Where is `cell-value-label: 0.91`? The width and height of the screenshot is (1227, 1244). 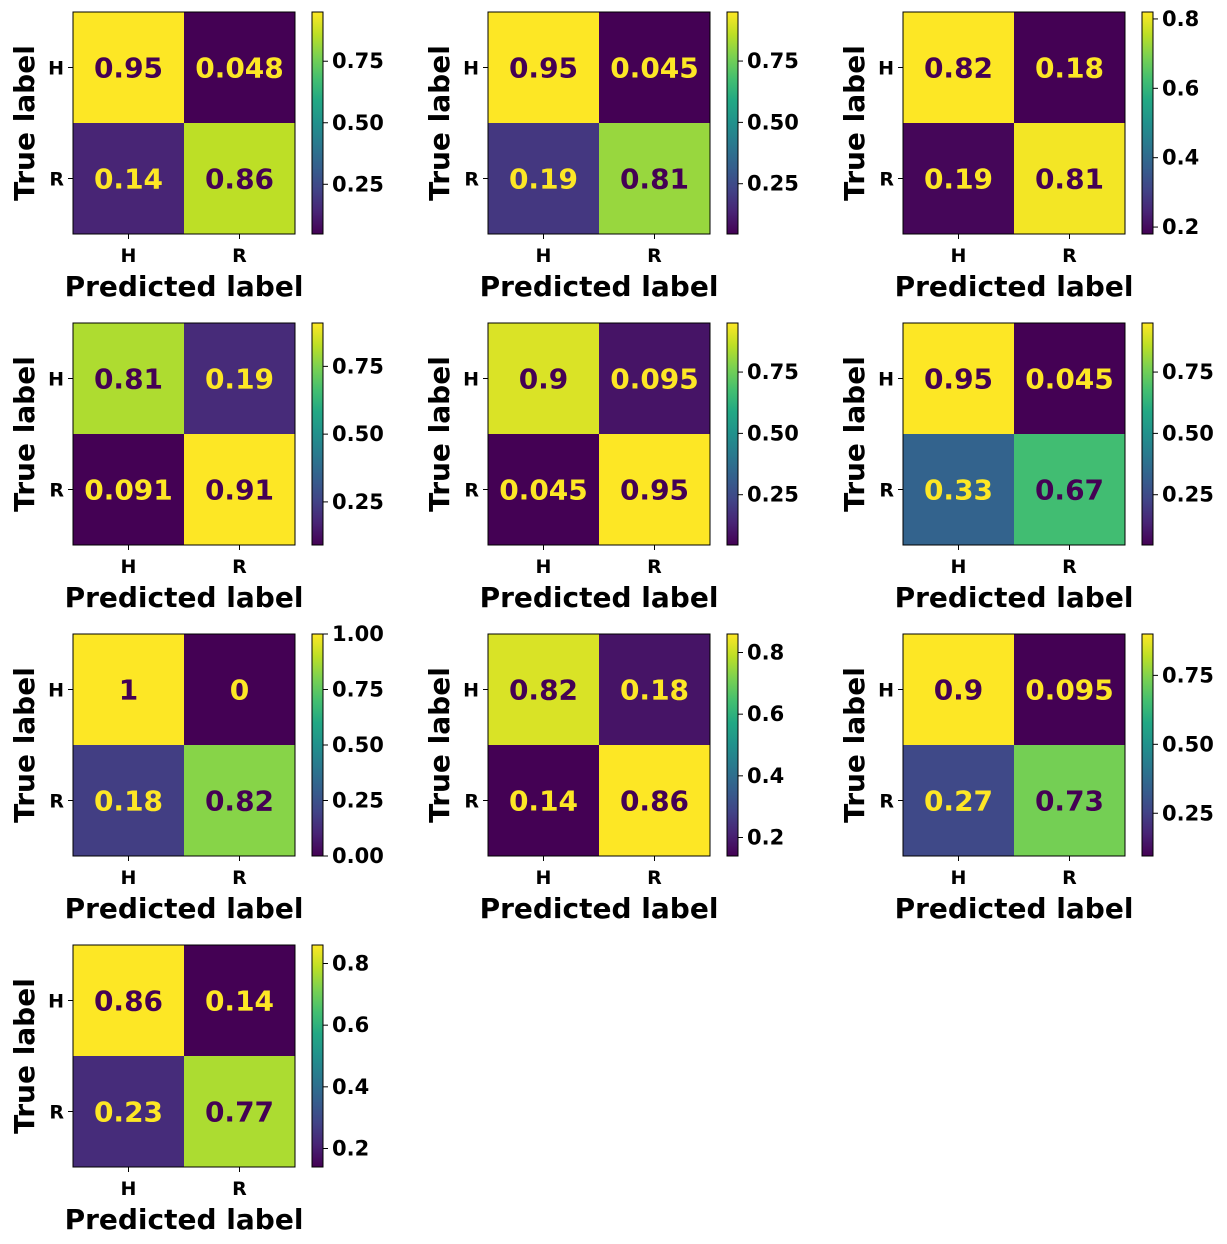
cell-value-label: 0.91 is located at coordinates (239, 490).